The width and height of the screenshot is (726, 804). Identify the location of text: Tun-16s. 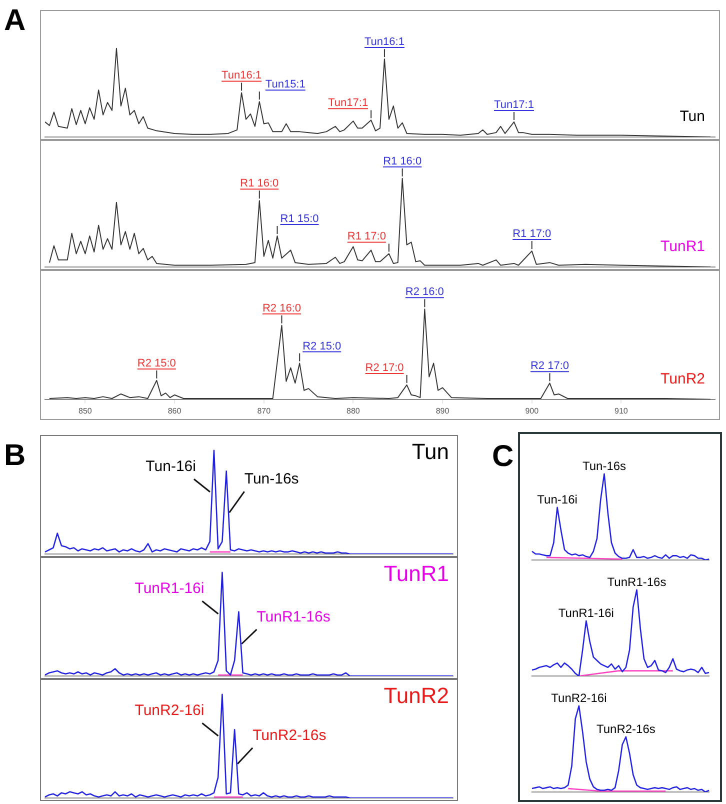
(604, 465).